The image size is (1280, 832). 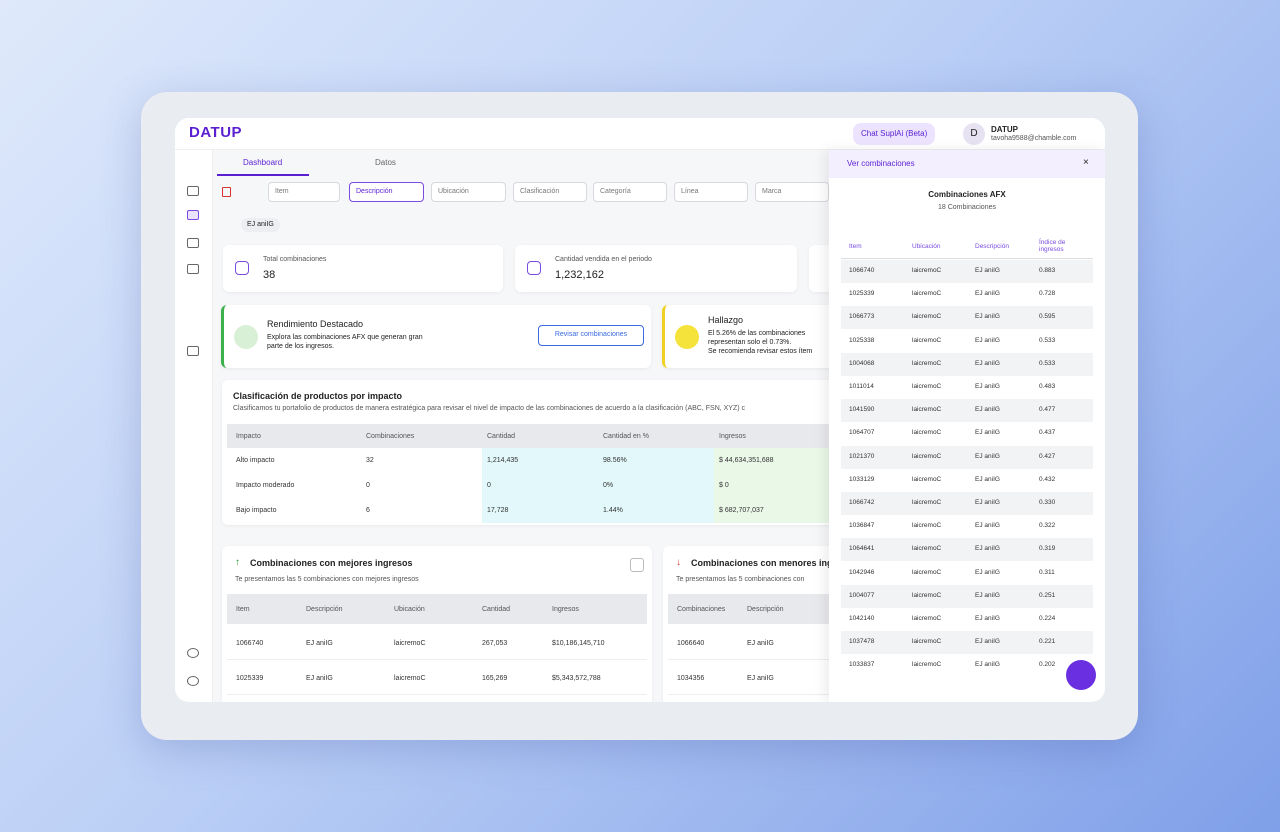 I want to click on table-cell: 0.251, so click(x=1047, y=595).